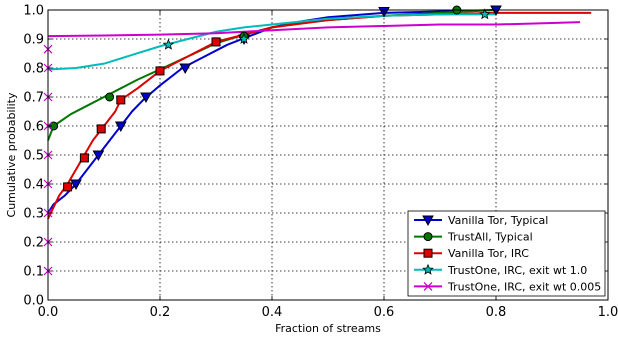 The height and width of the screenshot is (337, 618). I want to click on x-tick-label: 0.8, so click(496, 312).